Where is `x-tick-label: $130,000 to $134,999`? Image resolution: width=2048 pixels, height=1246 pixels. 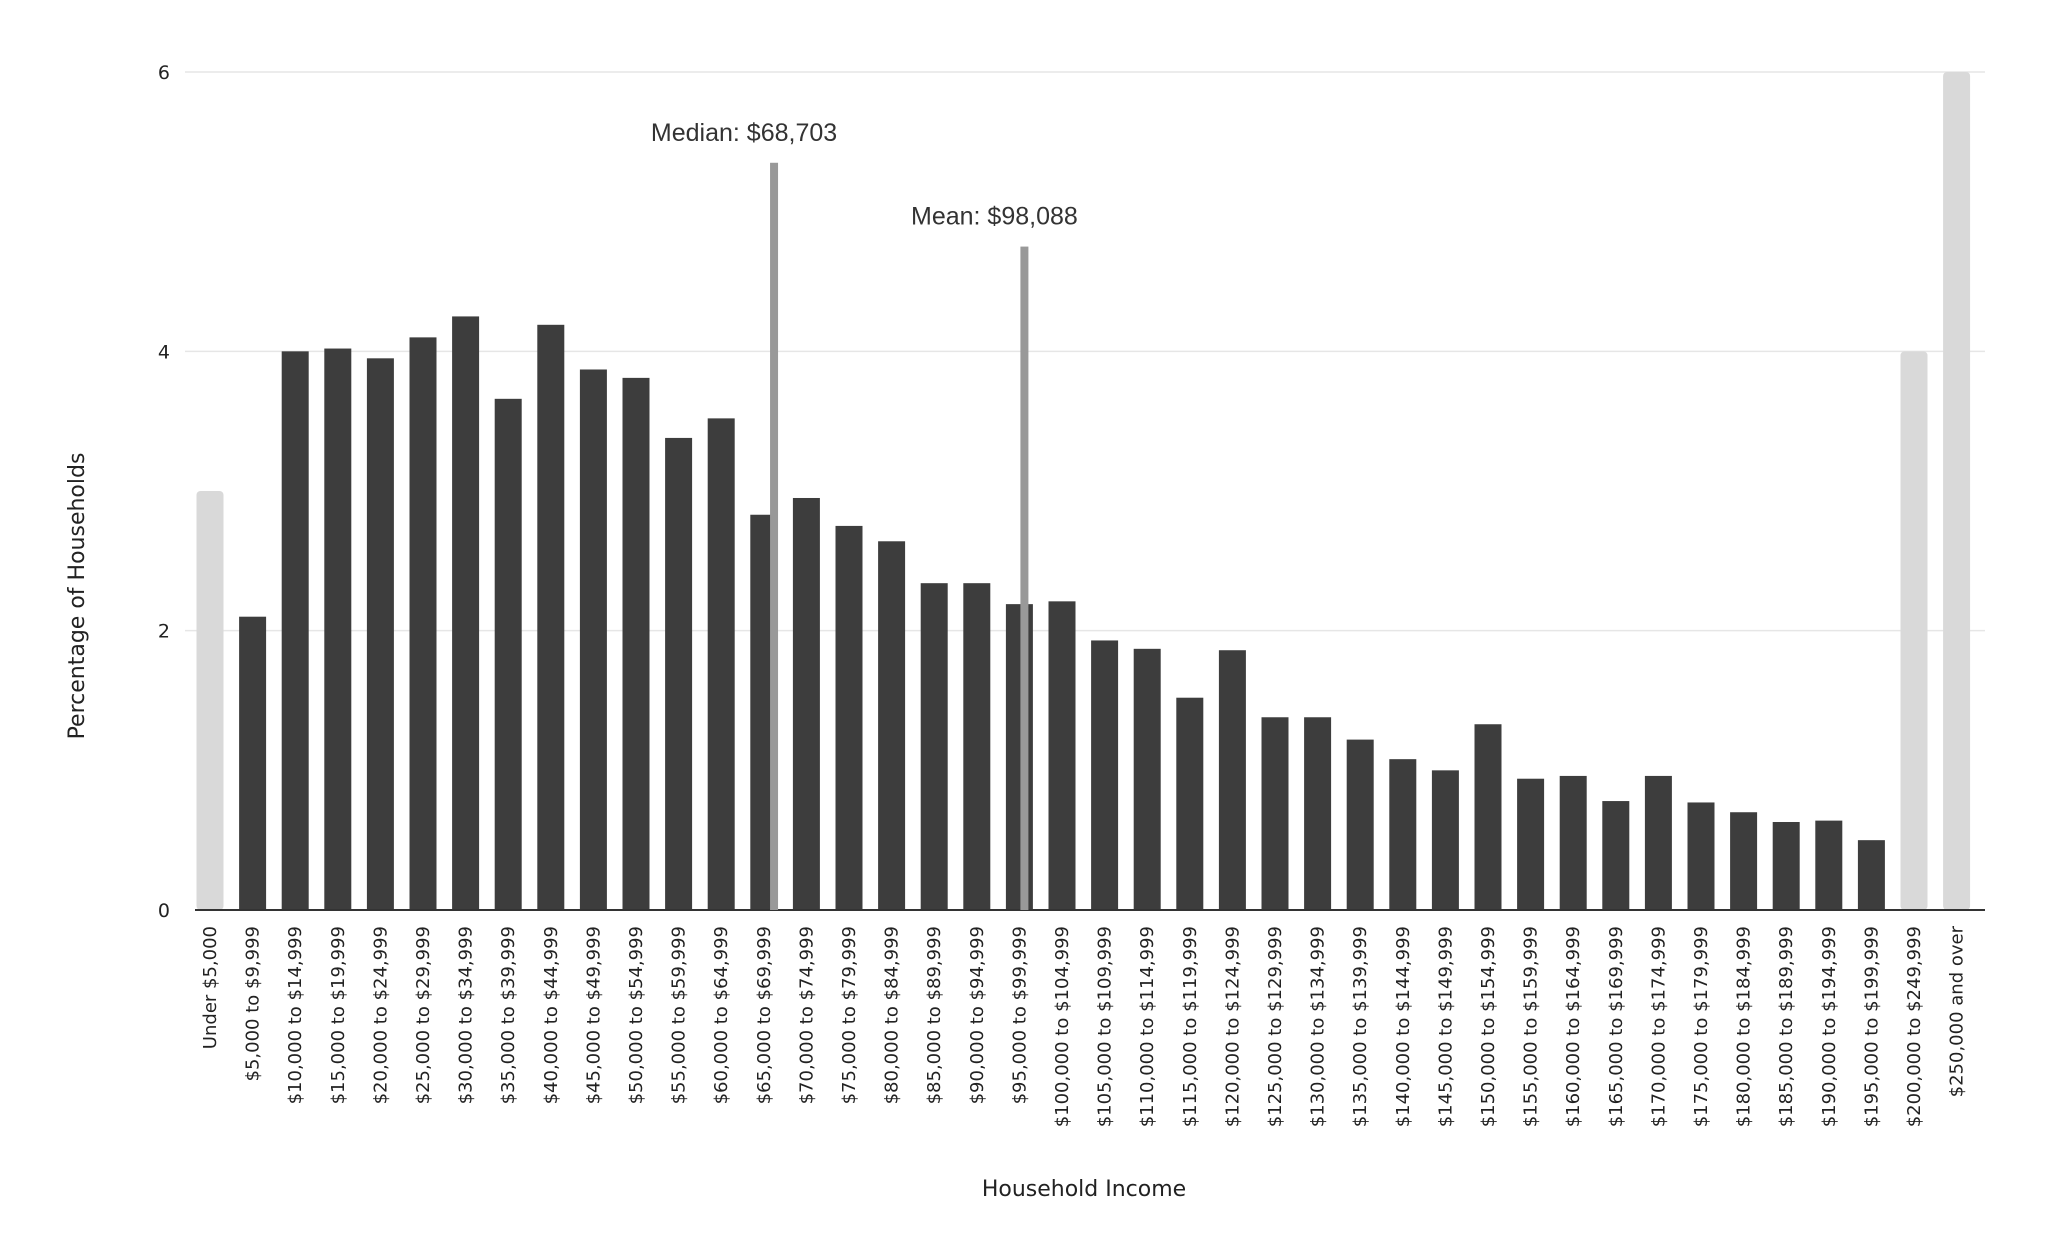
x-tick-label: $130,000 to $134,999 is located at coordinates (1318, 1026).